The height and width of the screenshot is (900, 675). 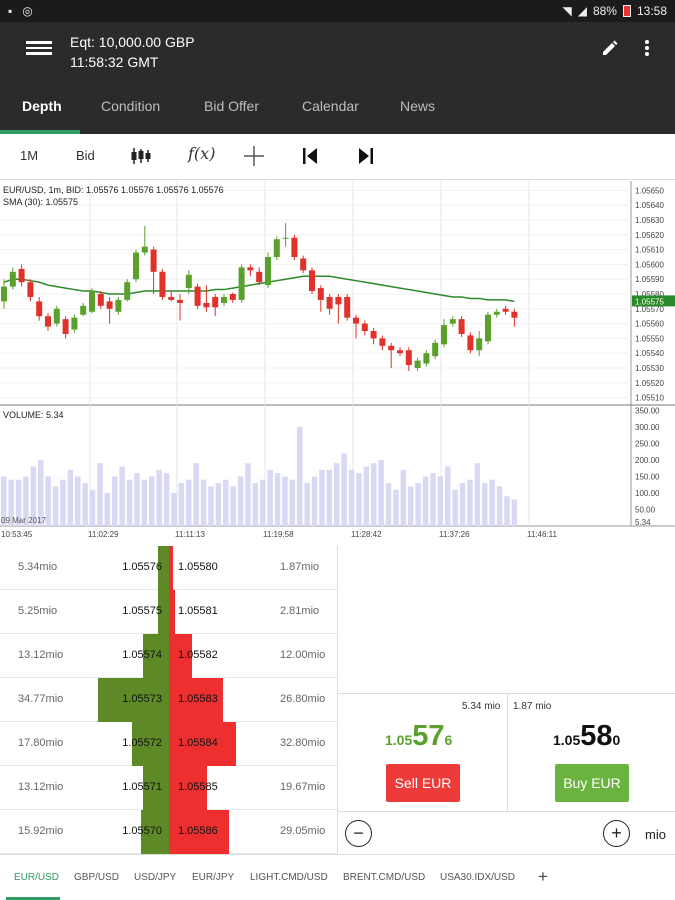 I want to click on order-book-row: 13.12mio 1.05571 1.05585 19.67mio, so click(x=169, y=788).